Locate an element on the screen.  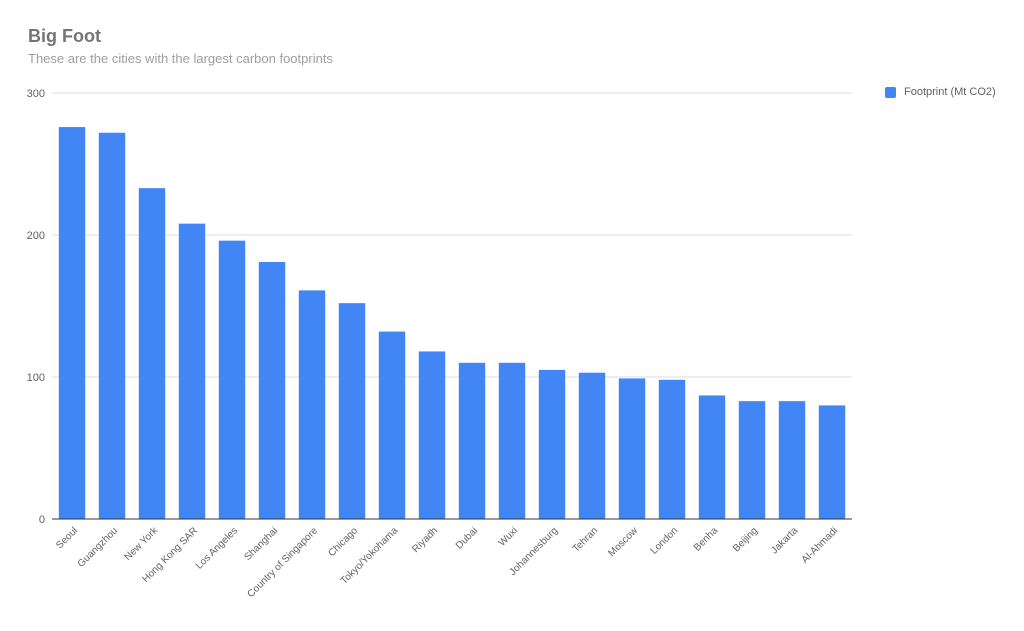
x-tick-label: Moscow is located at coordinates (623, 542).